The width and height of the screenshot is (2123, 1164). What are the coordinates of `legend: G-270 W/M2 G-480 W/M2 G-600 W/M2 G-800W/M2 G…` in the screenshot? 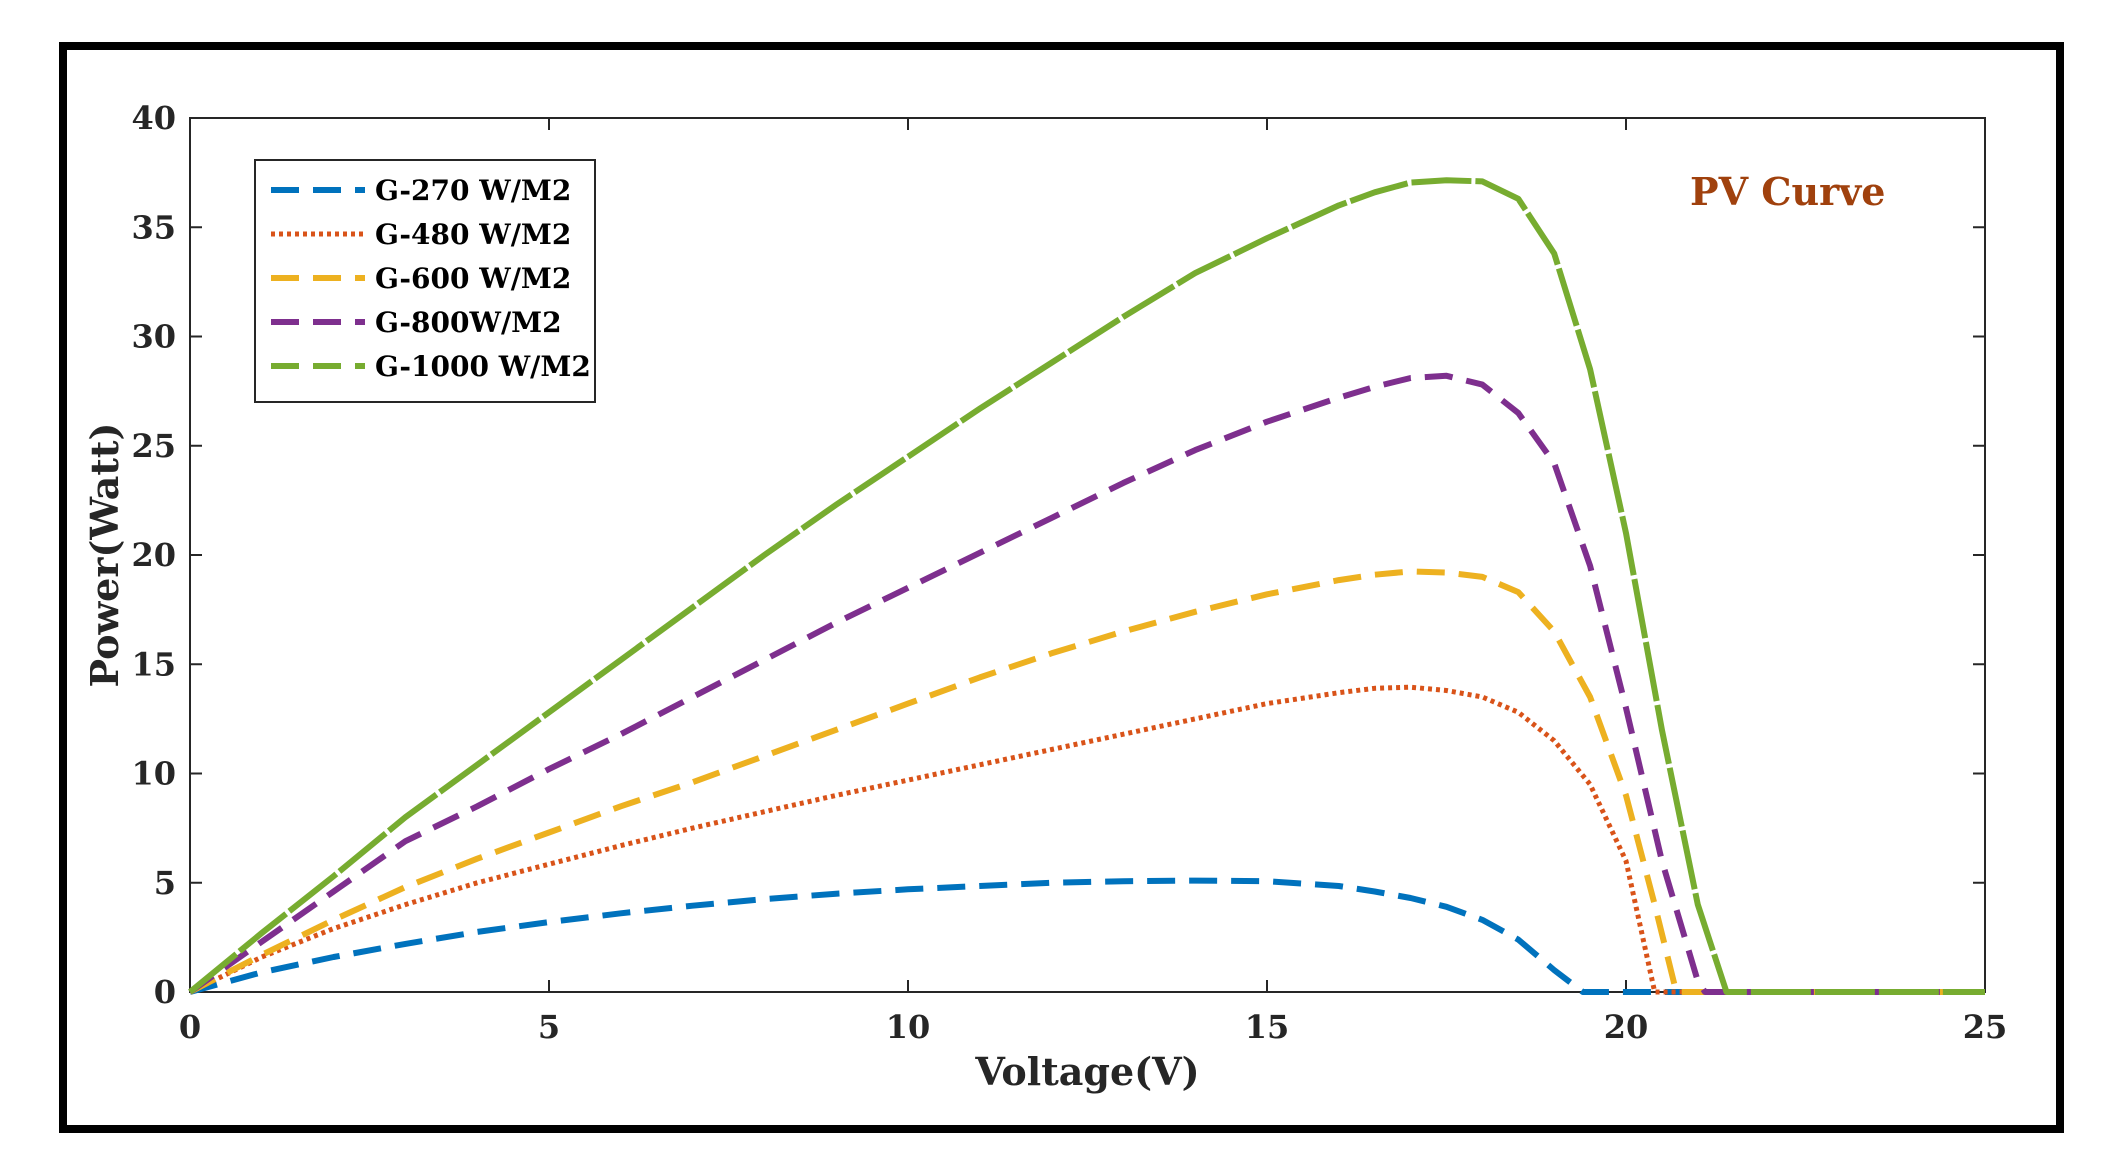 It's located at (425, 281).